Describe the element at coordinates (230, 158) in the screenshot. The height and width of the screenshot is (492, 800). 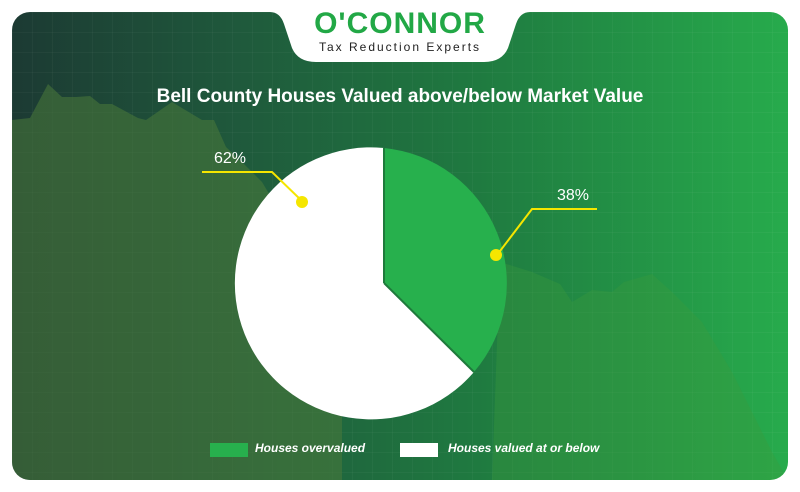
I see `label-62-percent: 62%` at that location.